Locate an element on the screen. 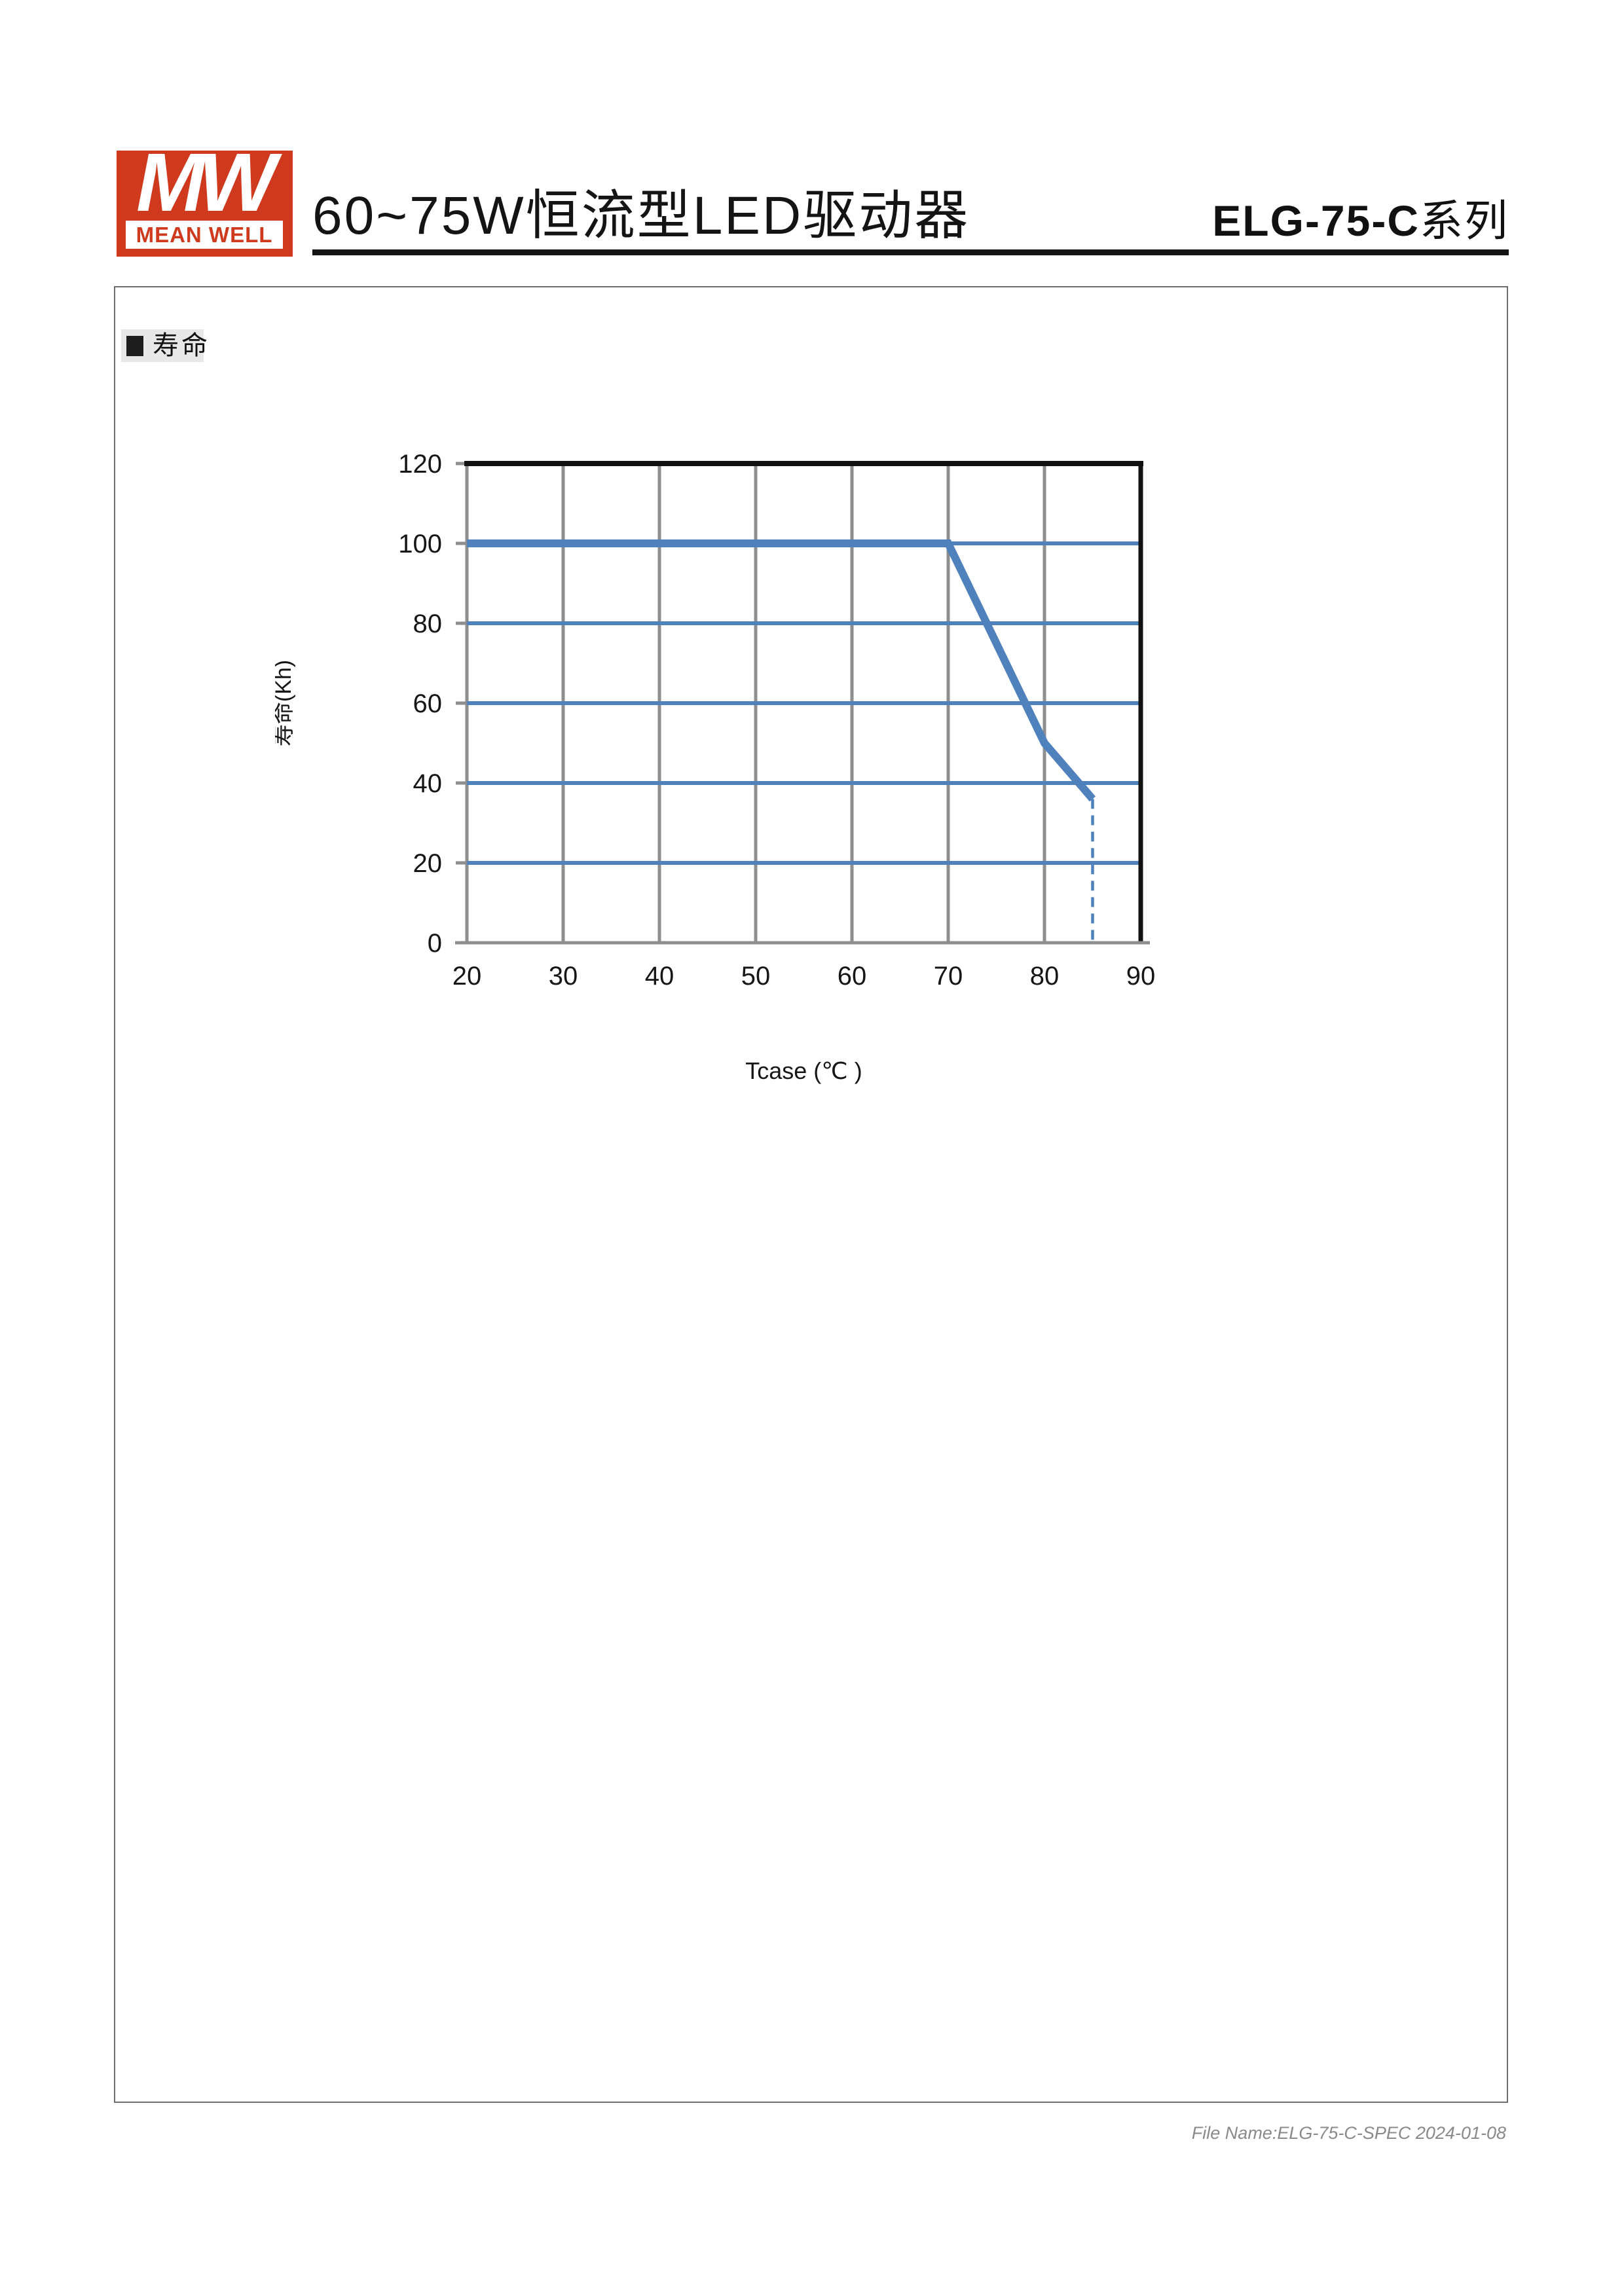 This screenshot has height=2296, width=1624. x-tick-label: 70 is located at coordinates (948, 976).